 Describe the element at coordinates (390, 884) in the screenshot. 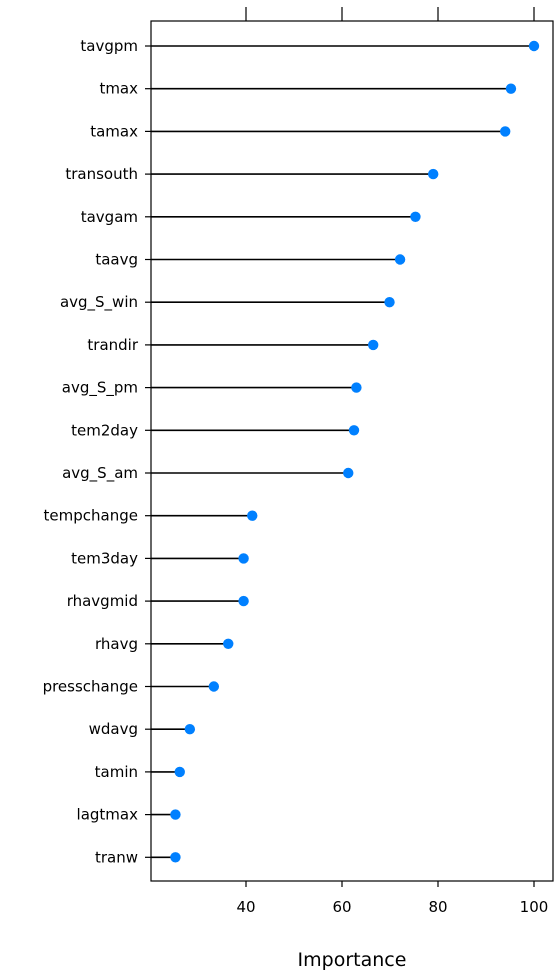

I see `bottom-axis-ticks` at that location.